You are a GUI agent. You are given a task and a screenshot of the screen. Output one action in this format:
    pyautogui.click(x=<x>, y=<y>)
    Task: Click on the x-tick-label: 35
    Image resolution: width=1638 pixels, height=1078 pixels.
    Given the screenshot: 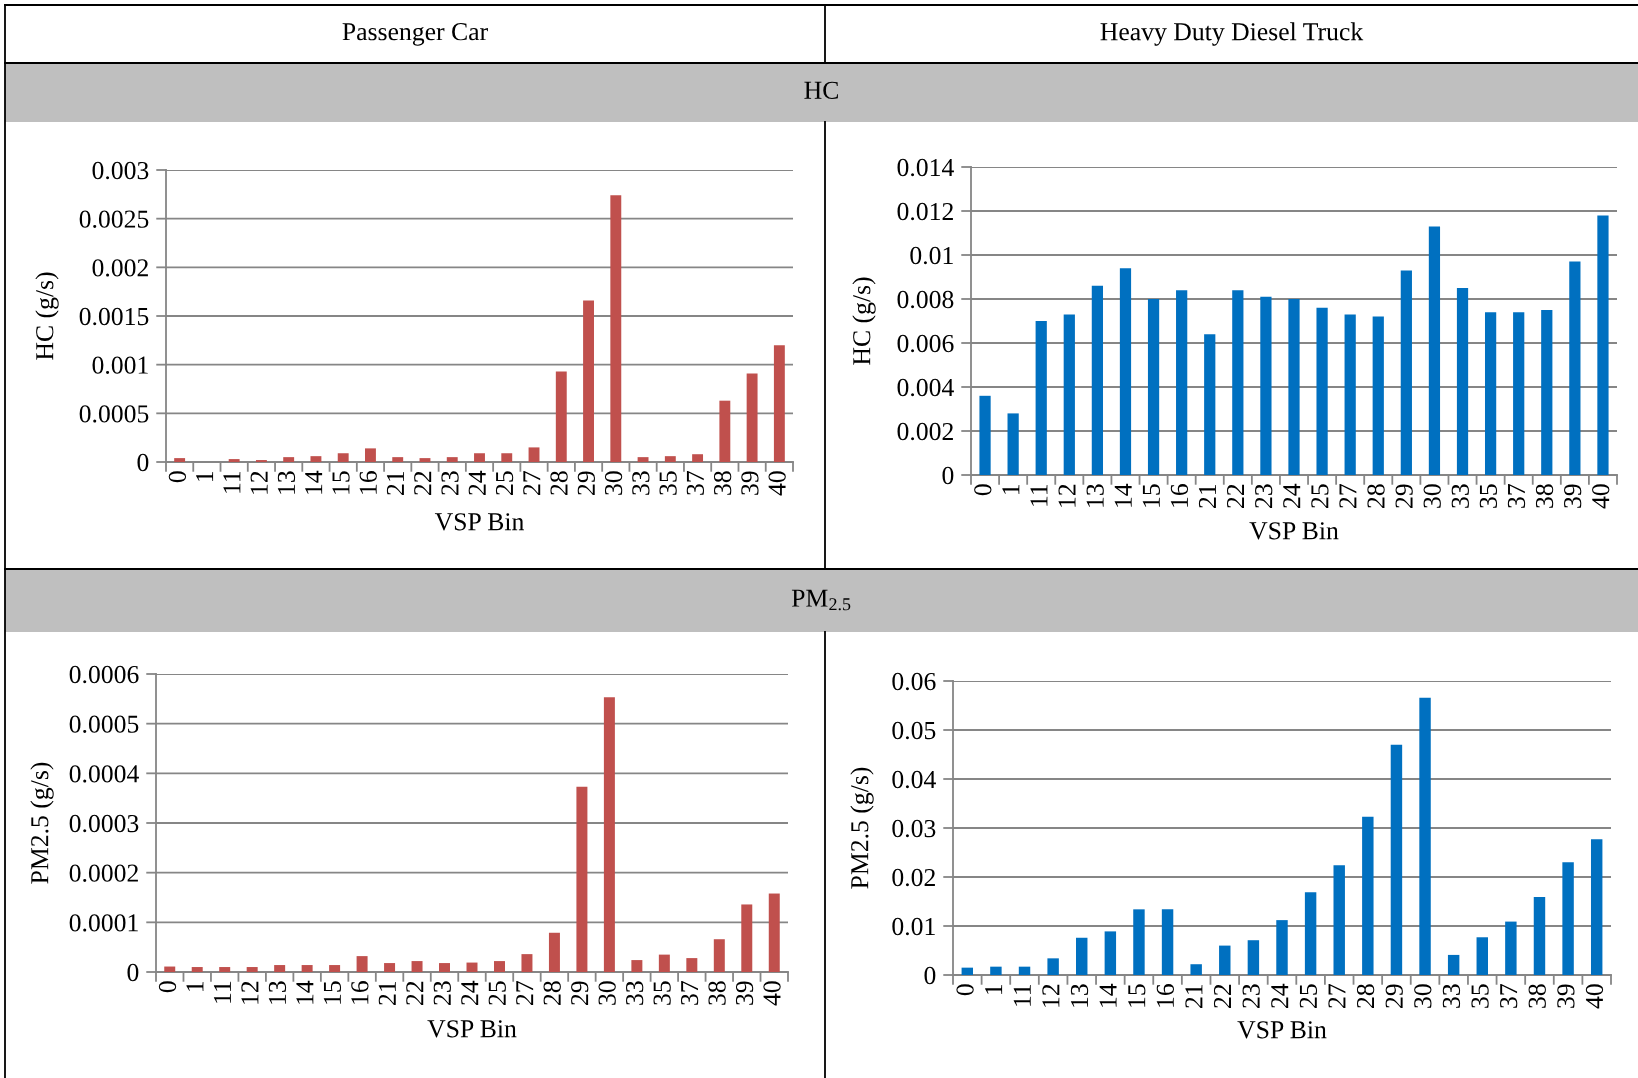 What is the action you would take?
    pyautogui.click(x=668, y=483)
    